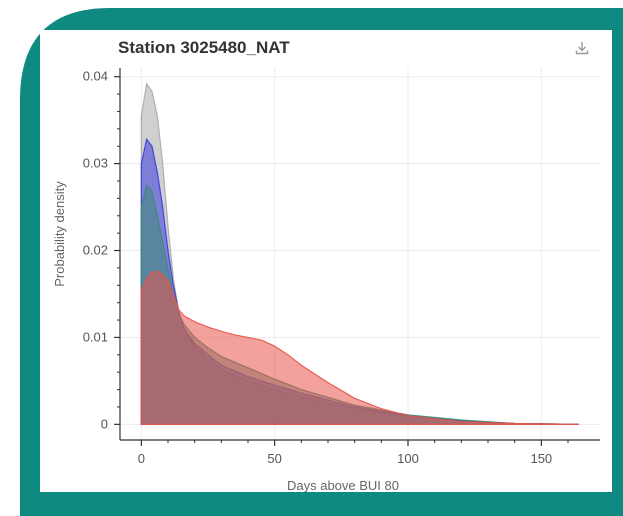 Image resolution: width=623 pixels, height=516 pixels. Describe the element at coordinates (204, 47) in the screenshot. I see `chart-title: Station 3025480_NAT` at that location.